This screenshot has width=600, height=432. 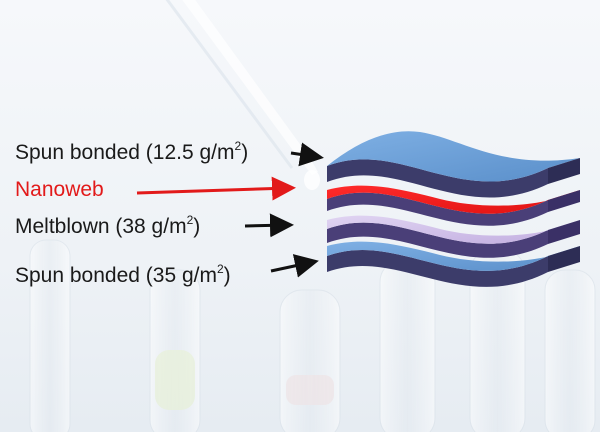 I want to click on label-spunbond-top-close: ), so click(x=245, y=152).